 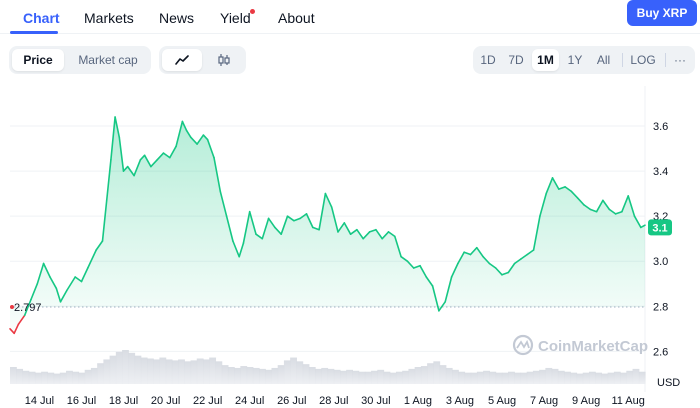 I want to click on tab-about: About, so click(x=296, y=18).